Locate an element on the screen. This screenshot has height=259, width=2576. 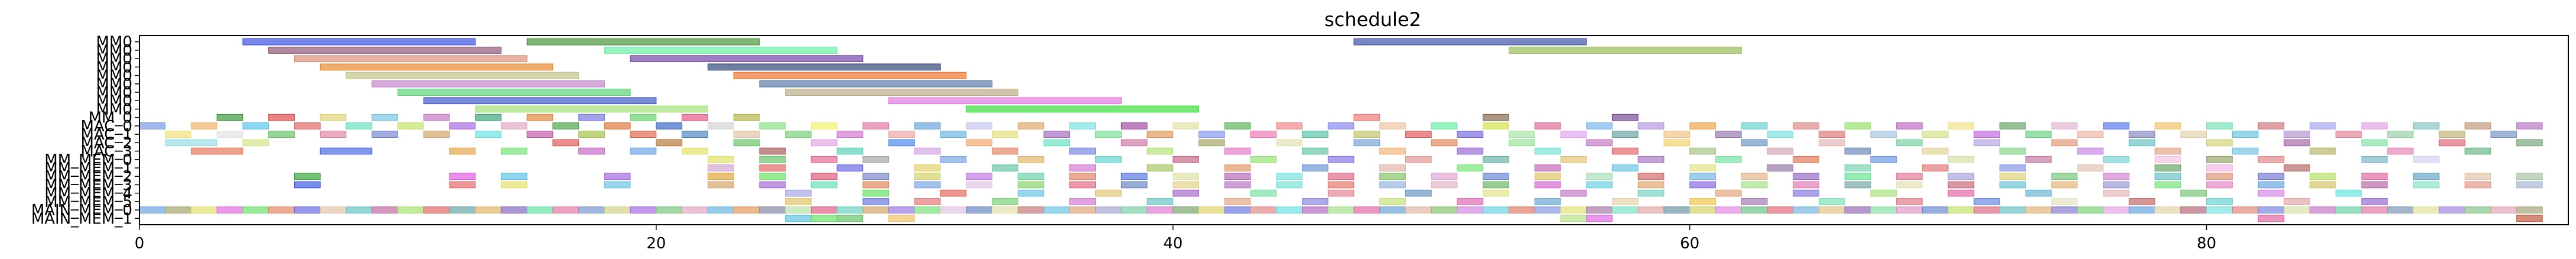
y-tick-label: MM_MEM_1 is located at coordinates (88, 168).